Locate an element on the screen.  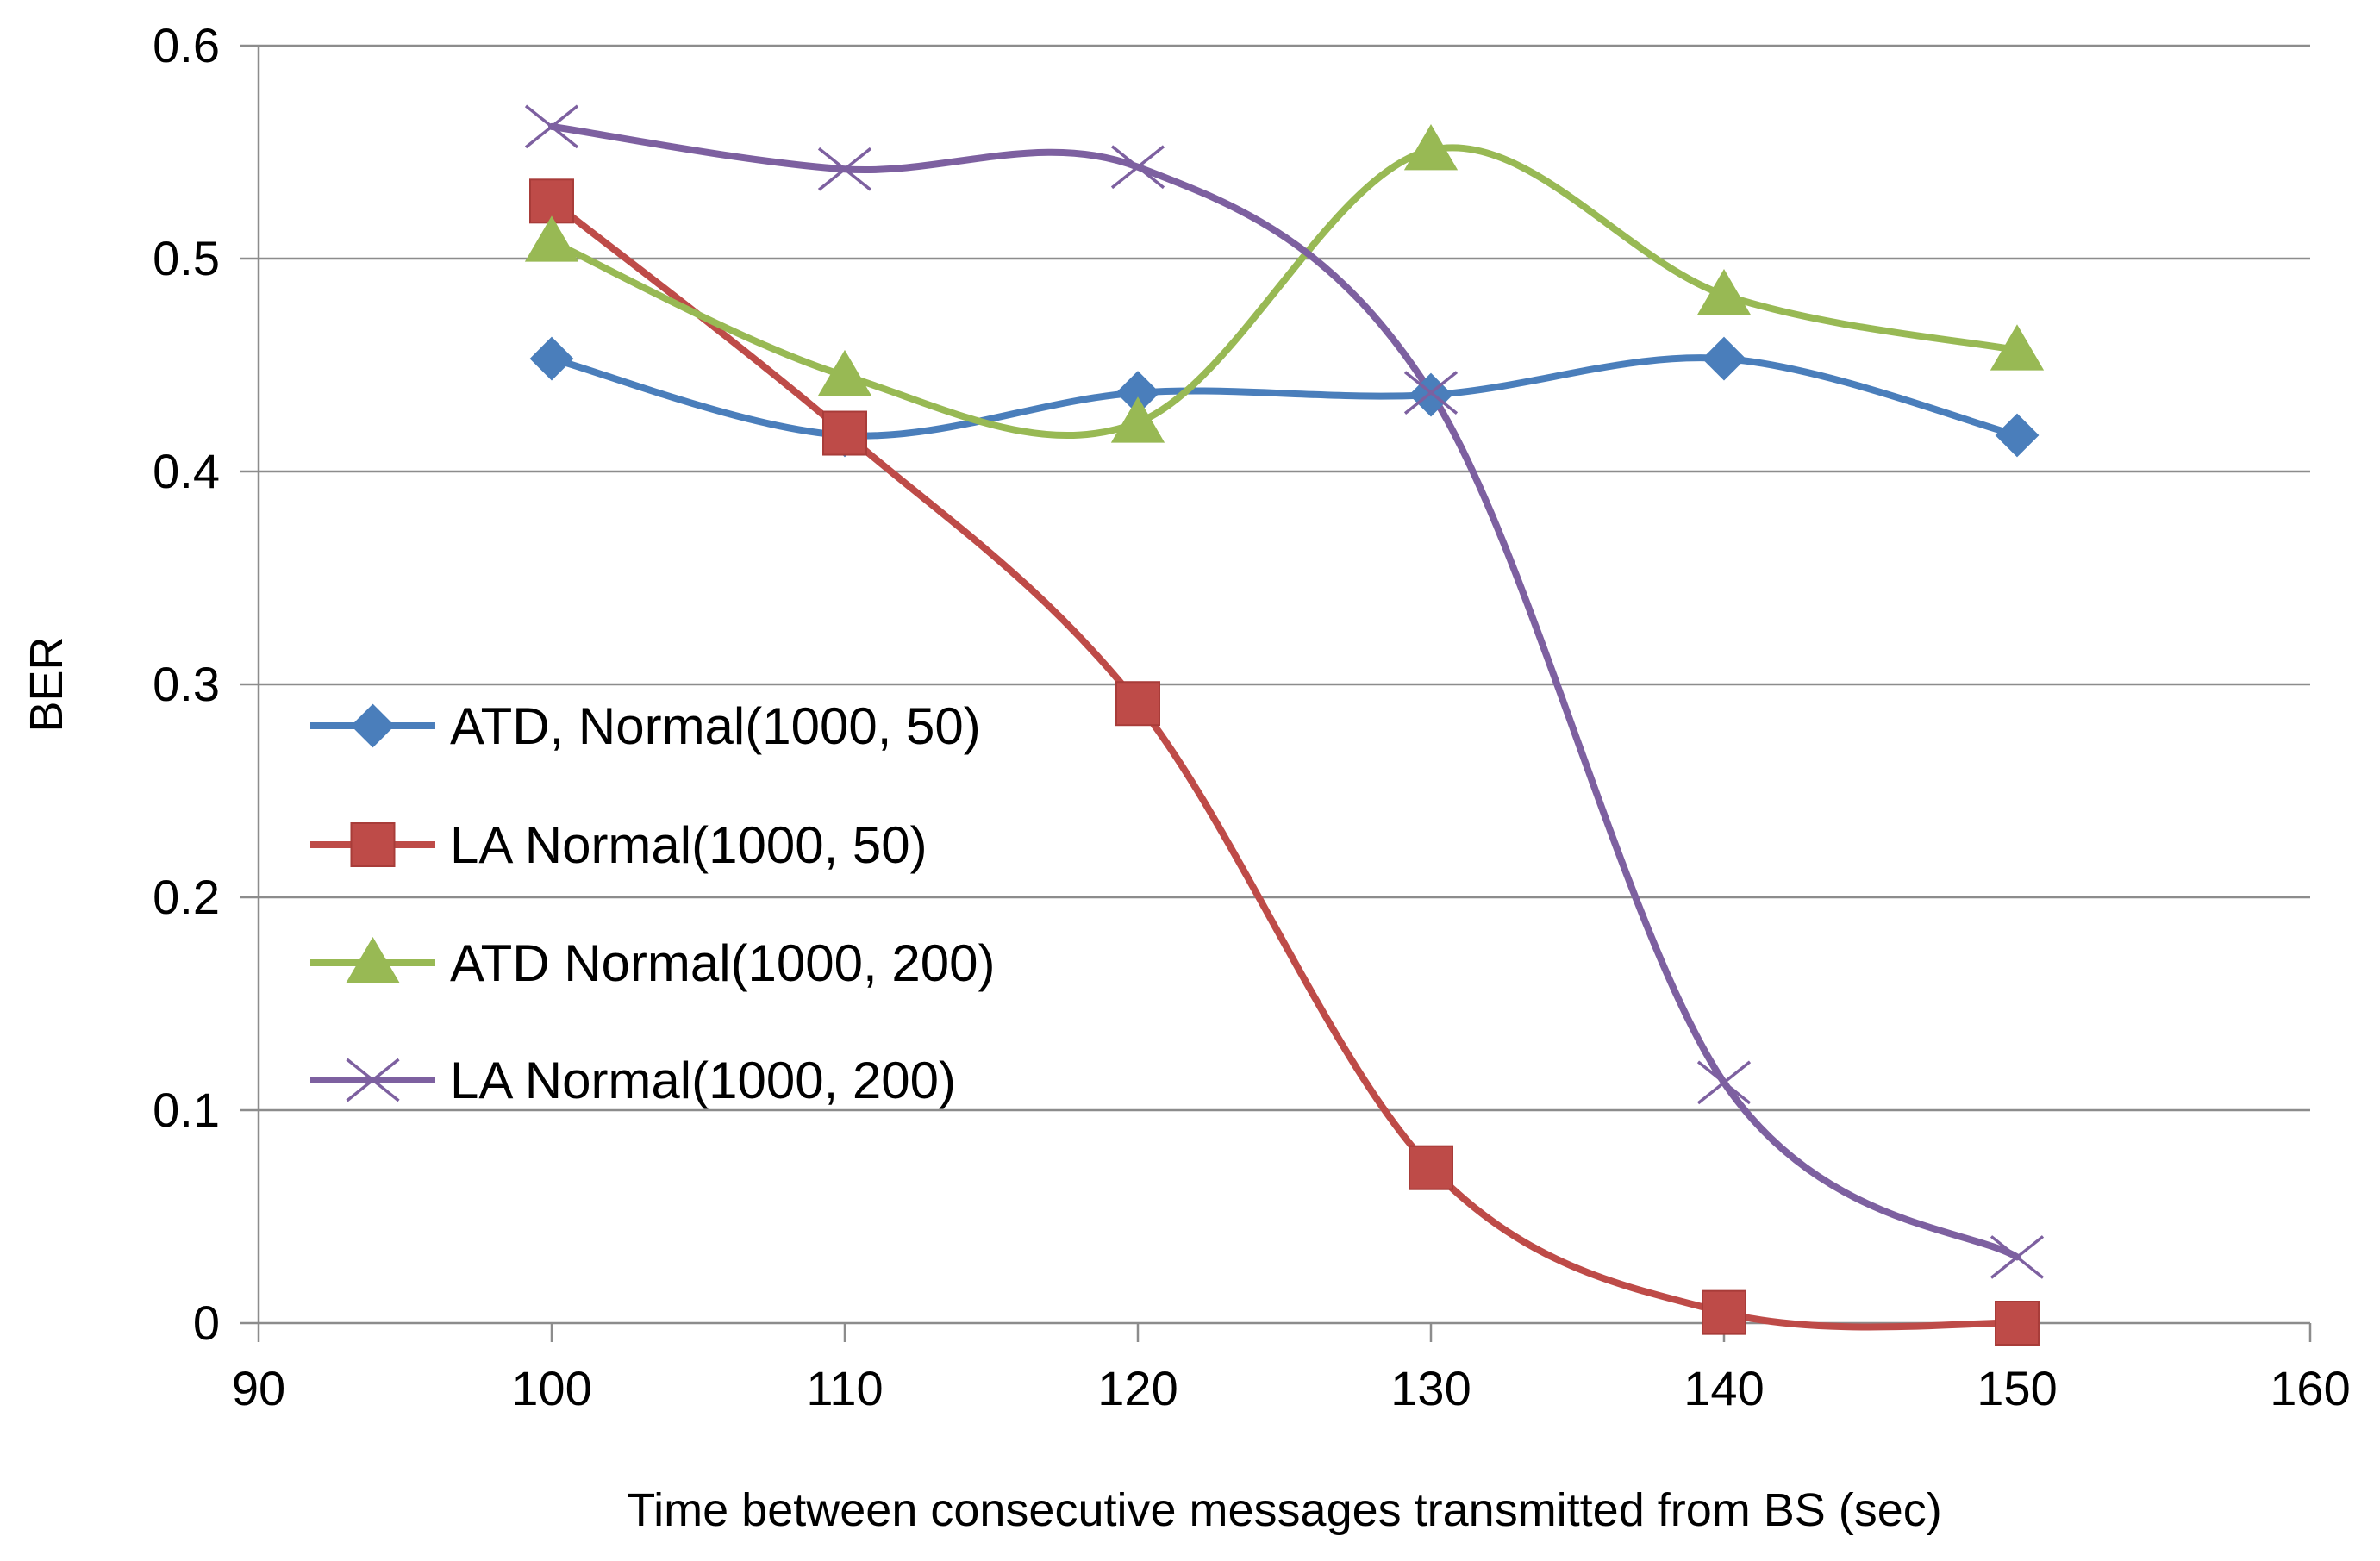
y-tick-label: 0.5 is located at coordinates (186, 258).